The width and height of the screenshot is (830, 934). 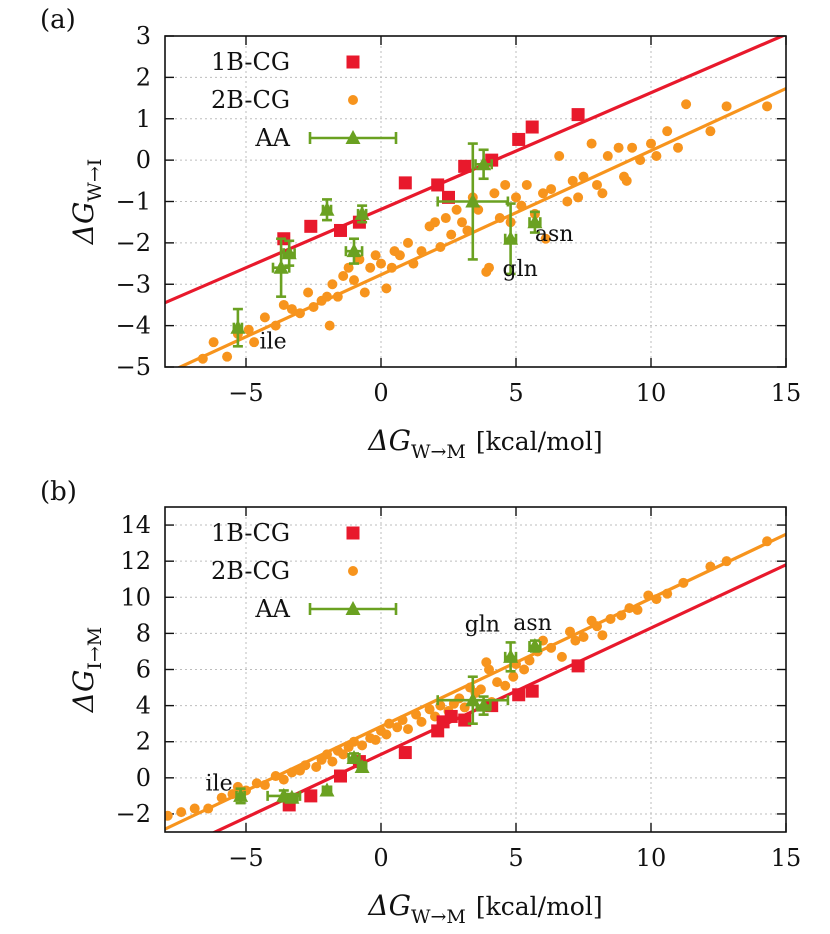 What do you see at coordinates (353, 137) in the screenshot?
I see `legend-marker-aa` at bounding box center [353, 137].